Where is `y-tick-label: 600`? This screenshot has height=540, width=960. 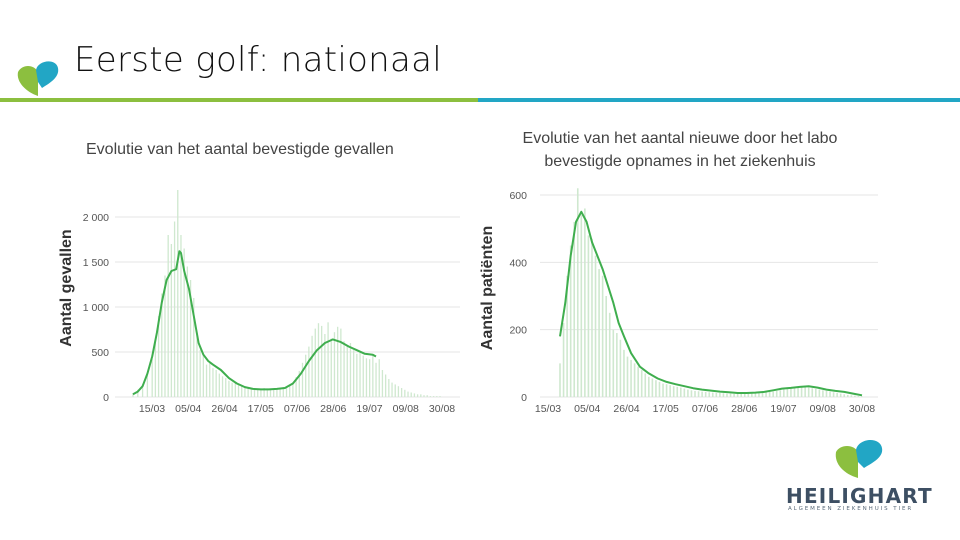 y-tick-label: 600 is located at coordinates (518, 196).